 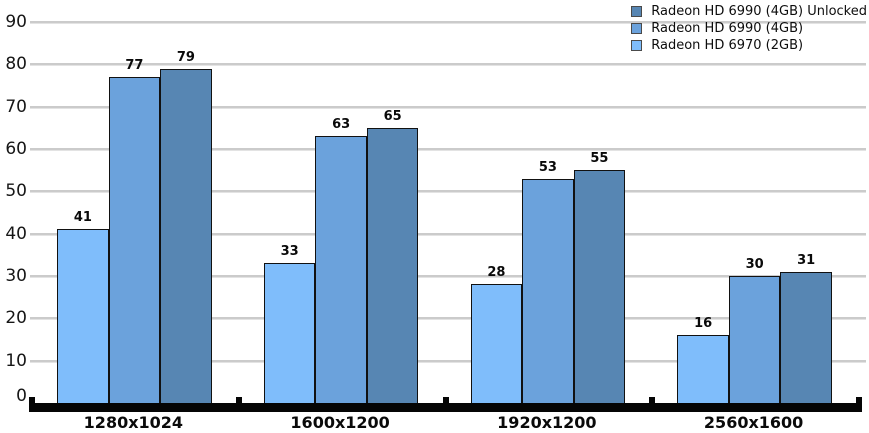 What do you see at coordinates (341, 125) in the screenshot?
I see `bar-value-label: 63` at bounding box center [341, 125].